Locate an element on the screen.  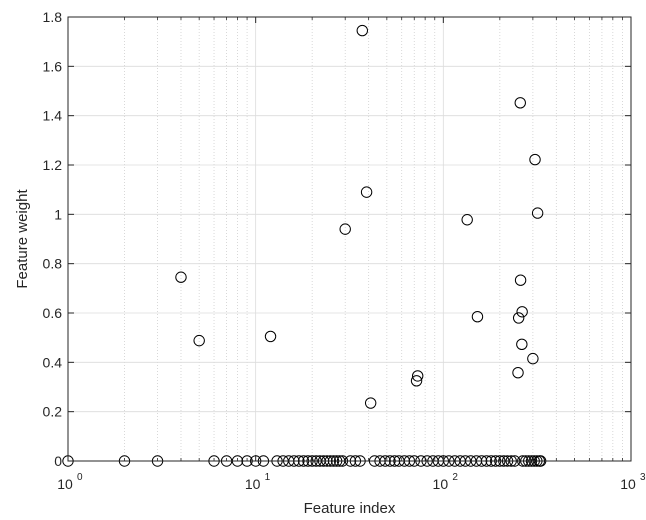
y-tick-label: 1.6 is located at coordinates (53, 66).